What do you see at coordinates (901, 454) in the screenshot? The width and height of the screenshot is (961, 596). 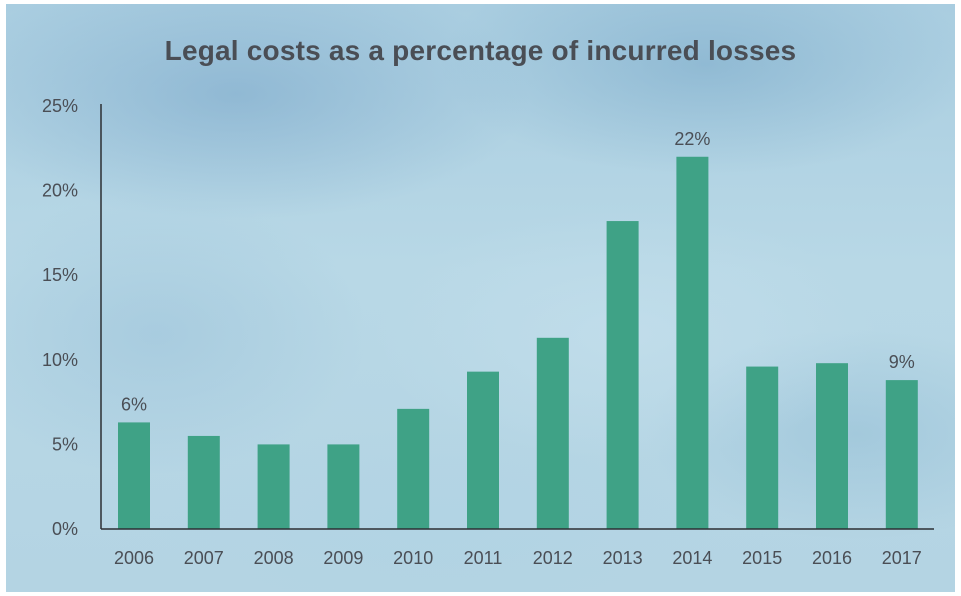 I see `bar-2017` at bounding box center [901, 454].